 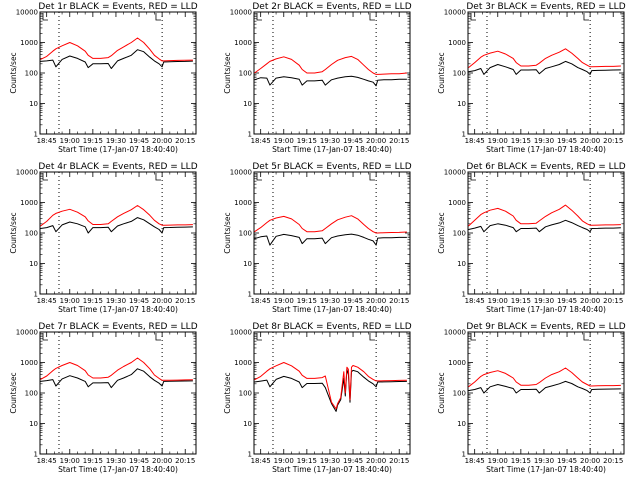 What do you see at coordinates (117, 167) in the screenshot?
I see `panel-title: Det 4r BLACK = Events, RED = LLD` at bounding box center [117, 167].